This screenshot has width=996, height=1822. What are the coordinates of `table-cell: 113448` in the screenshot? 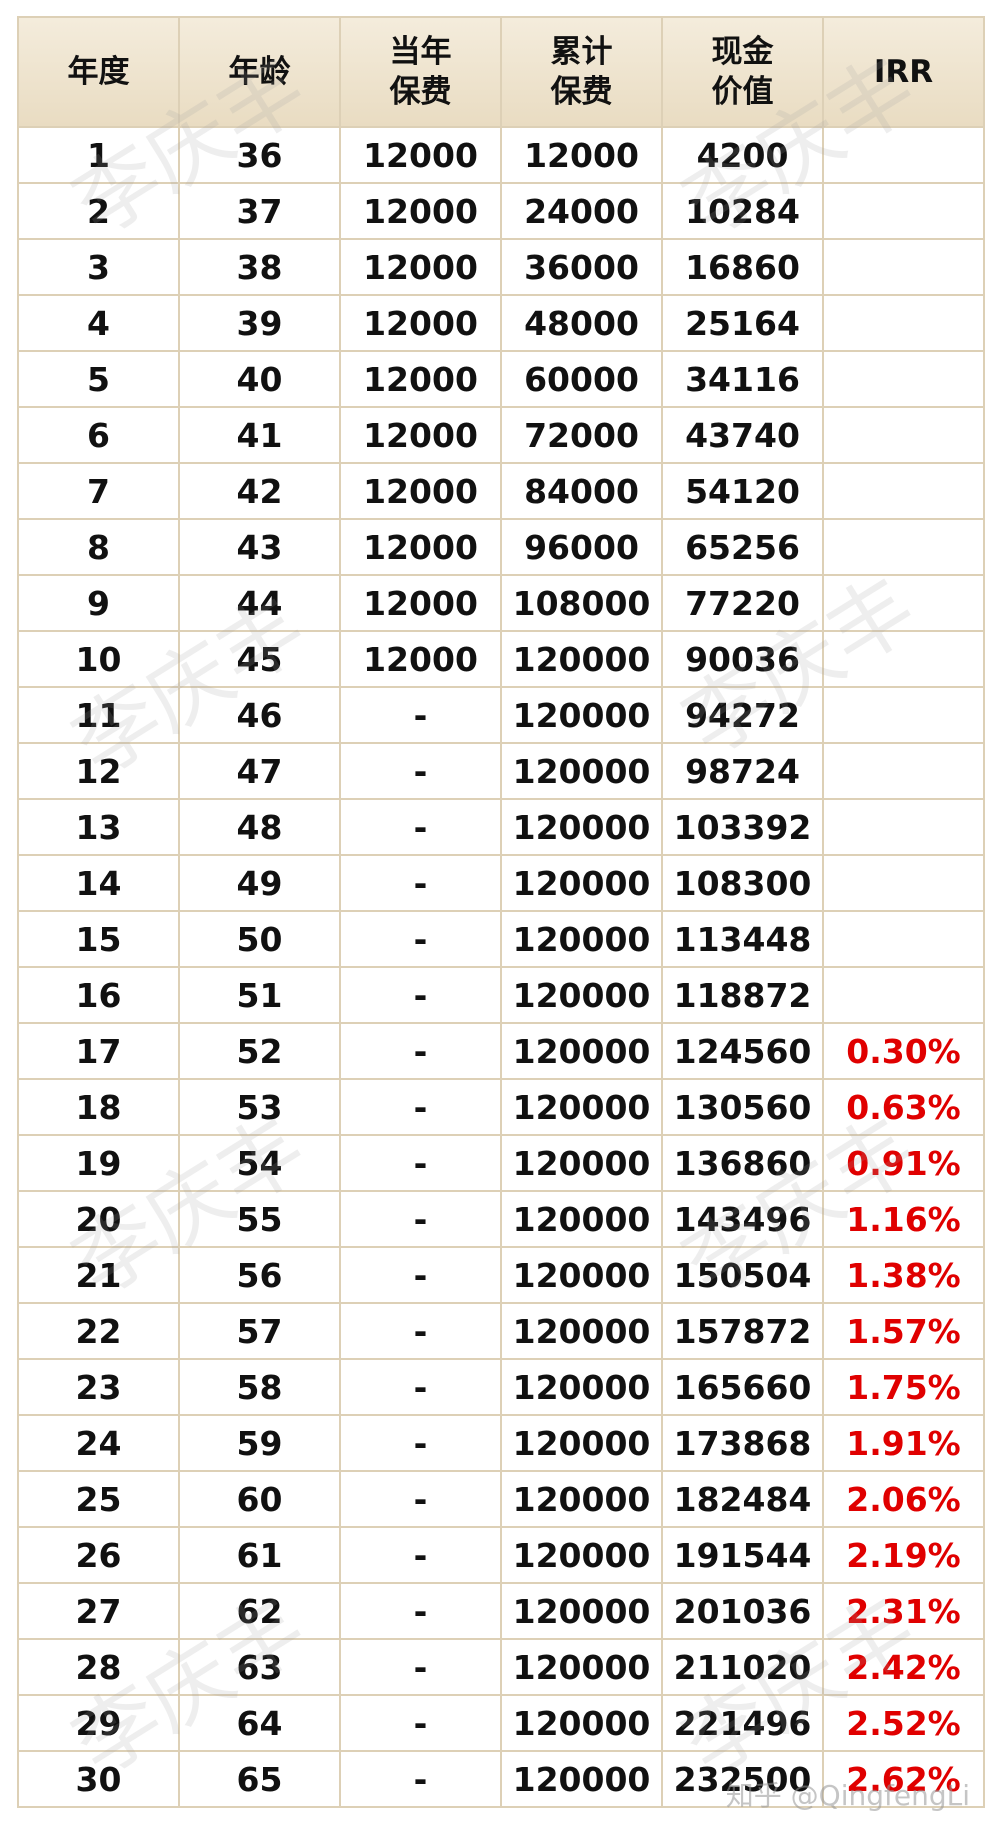 It's located at (742, 939).